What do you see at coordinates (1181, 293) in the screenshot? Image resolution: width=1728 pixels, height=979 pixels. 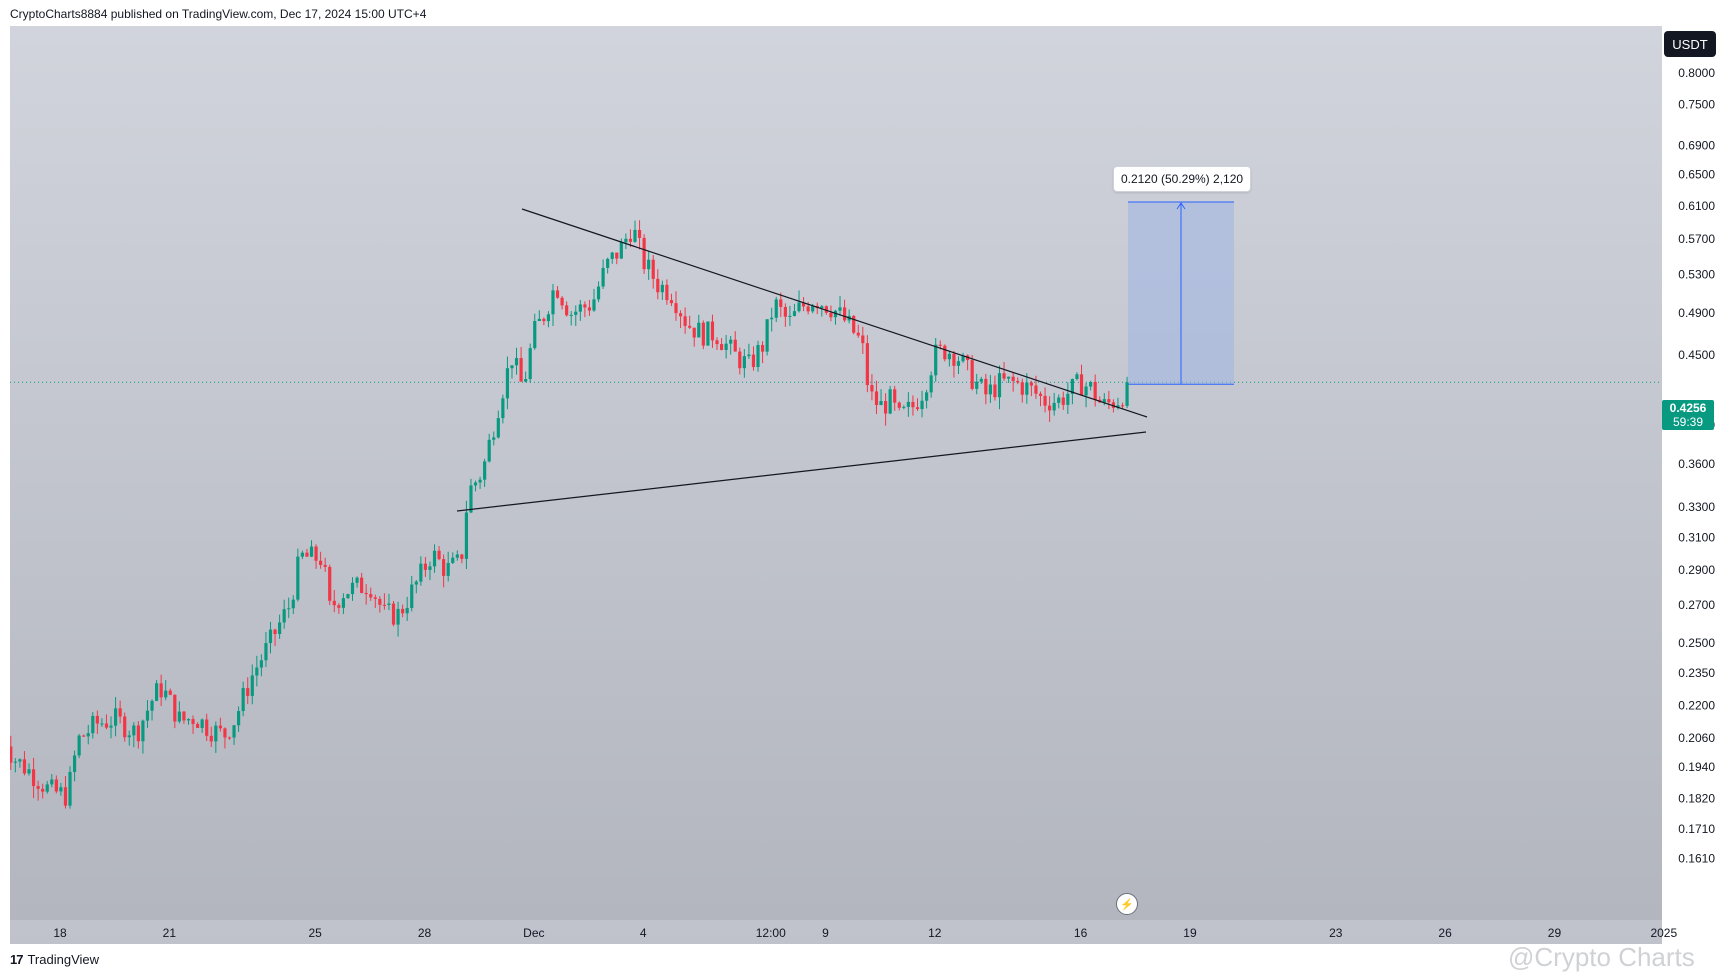 I see `measure-tool` at bounding box center [1181, 293].